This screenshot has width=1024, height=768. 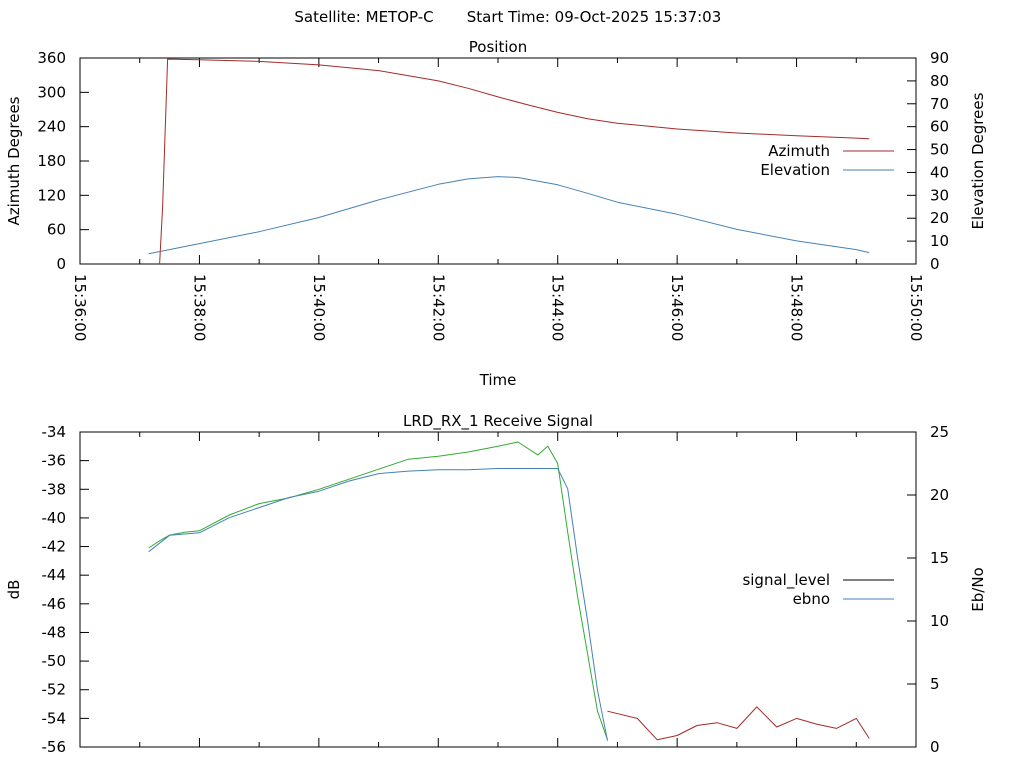 I want to click on x-tick-label: 15:44:00, so click(x=558, y=307).